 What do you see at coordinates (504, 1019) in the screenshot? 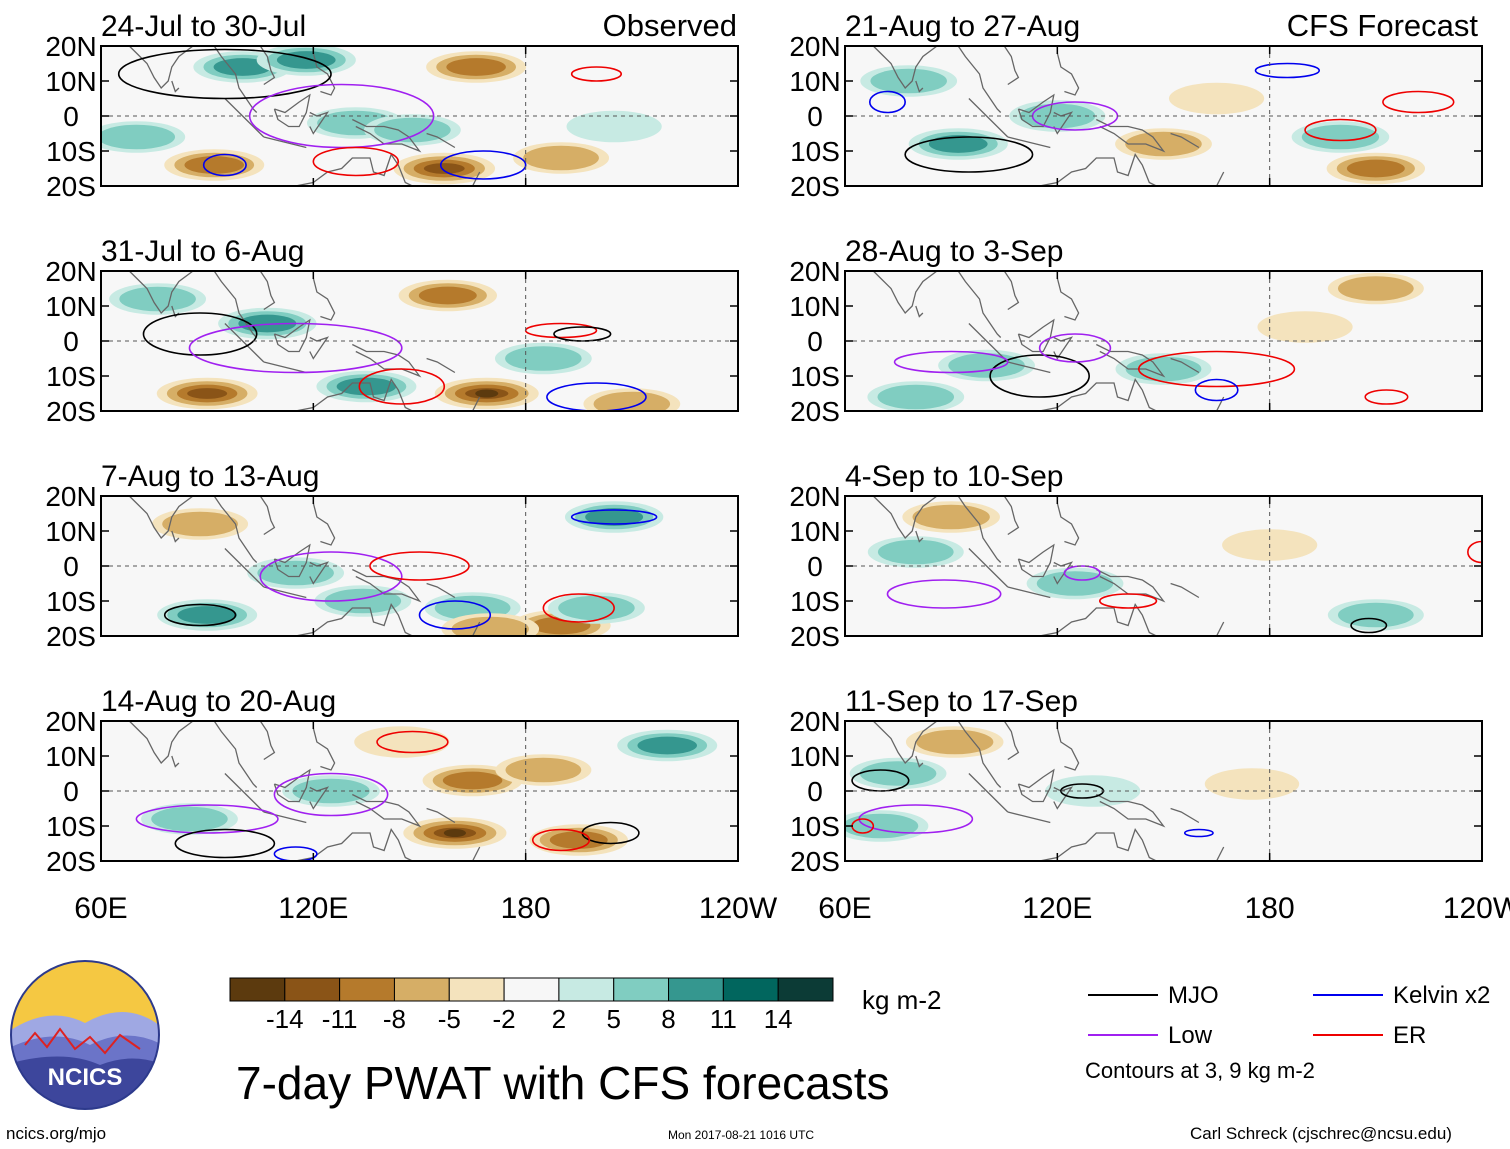
I see `colorbar-tick-label: -2` at bounding box center [504, 1019].